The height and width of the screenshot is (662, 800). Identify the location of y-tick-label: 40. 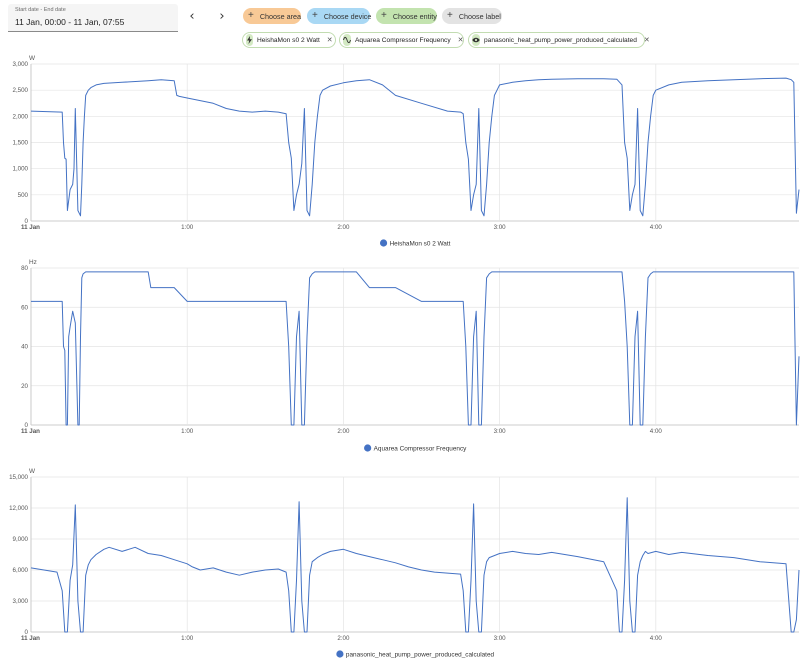
(24, 347).